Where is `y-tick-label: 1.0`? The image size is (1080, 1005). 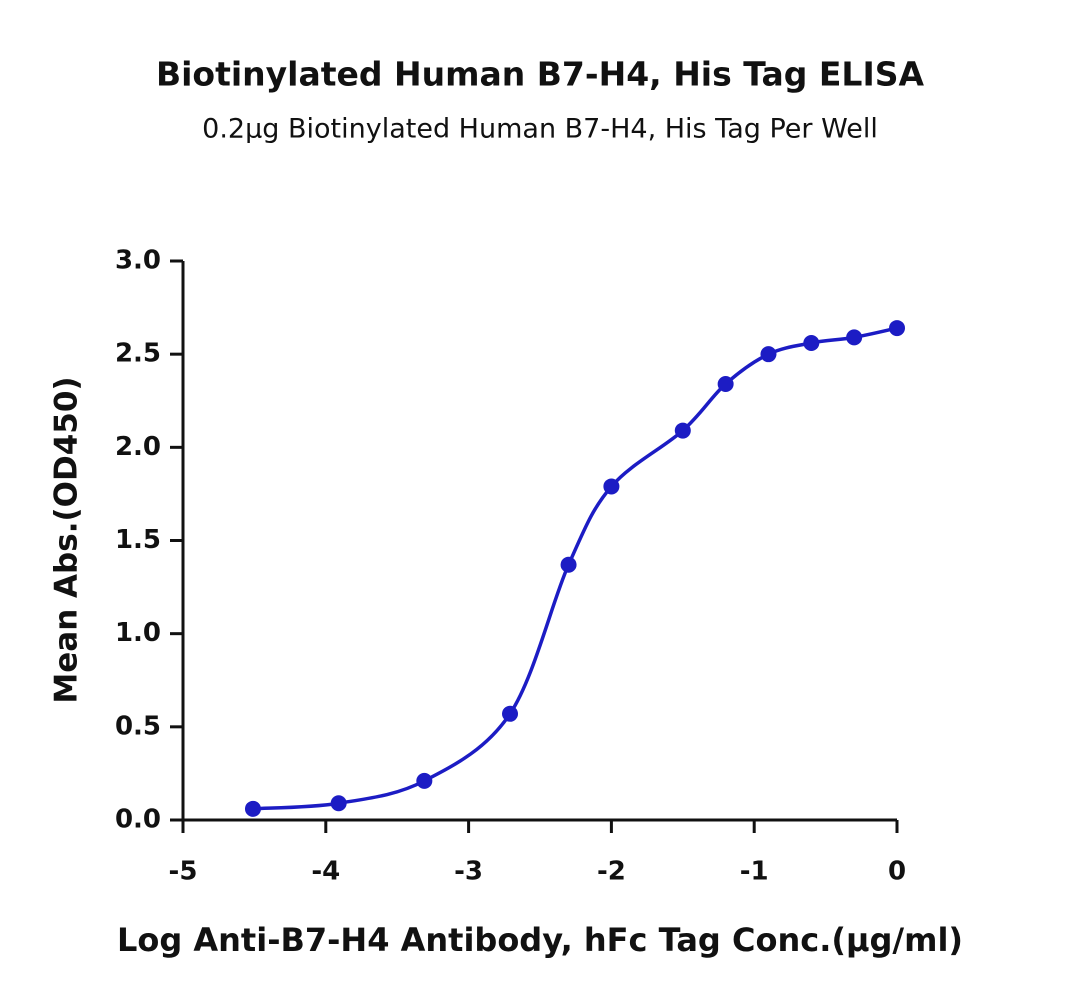 y-tick-label: 1.0 is located at coordinates (138, 633).